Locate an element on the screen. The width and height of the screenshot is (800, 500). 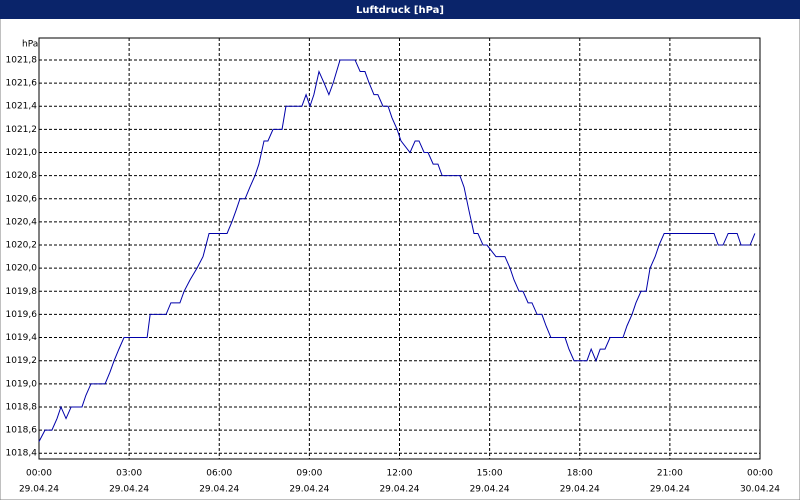
y-tick-label: 1018,4 is located at coordinates (22, 454).